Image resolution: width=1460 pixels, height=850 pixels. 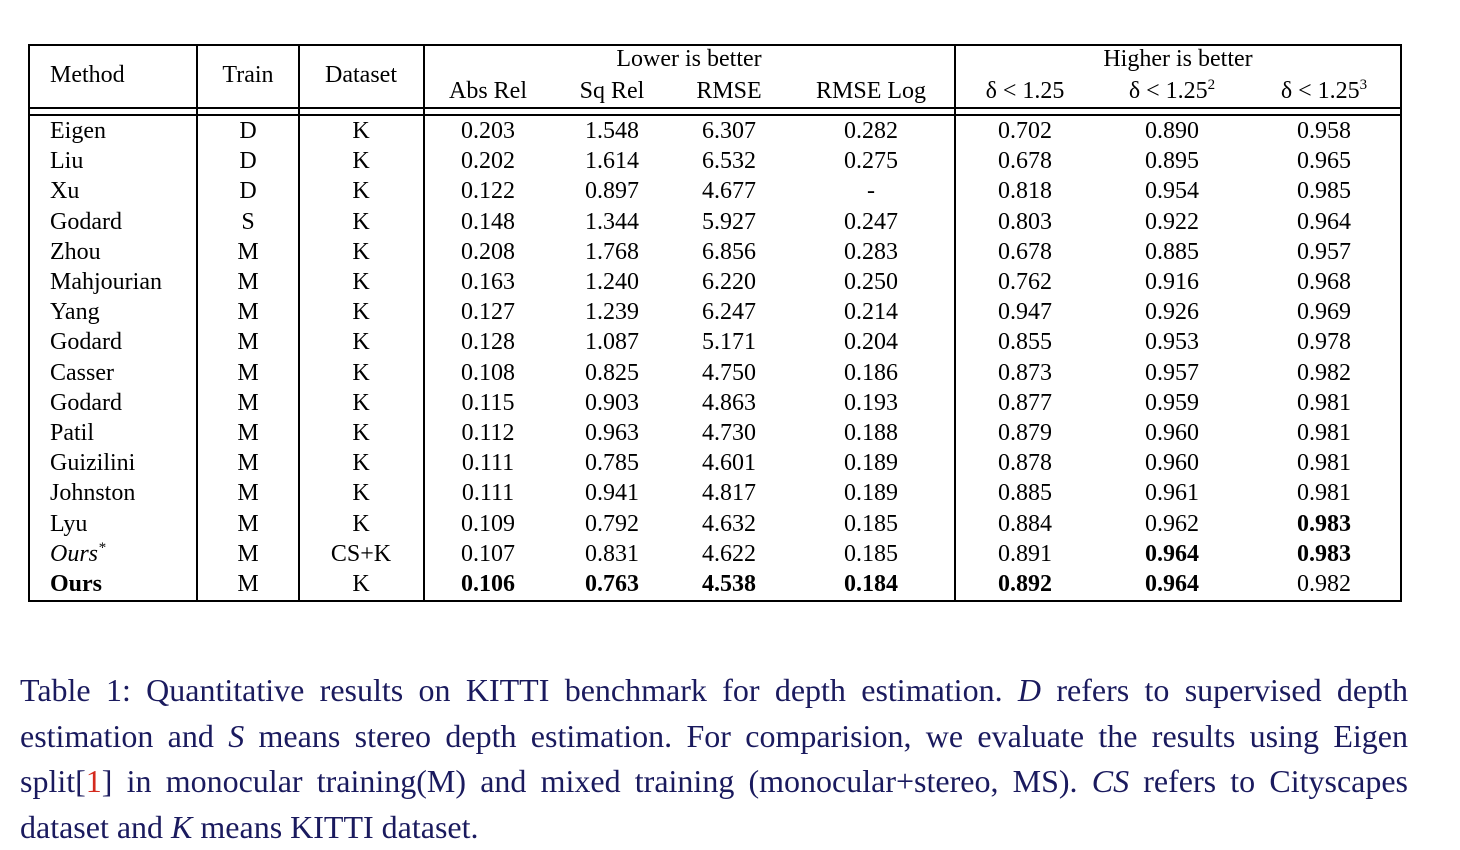 What do you see at coordinates (1025, 131) in the screenshot?
I see `cell-text: 0.702` at bounding box center [1025, 131].